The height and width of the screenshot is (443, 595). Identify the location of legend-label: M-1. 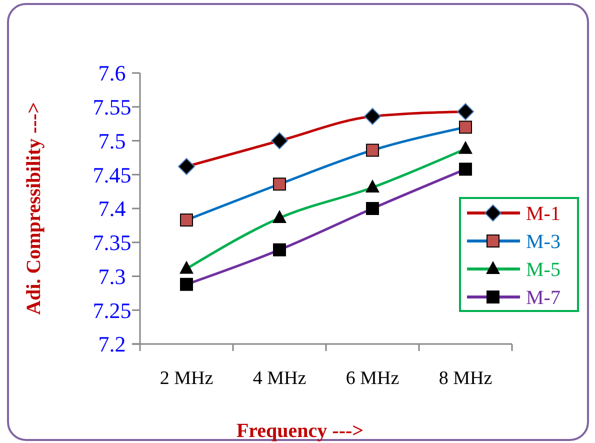
(543, 214).